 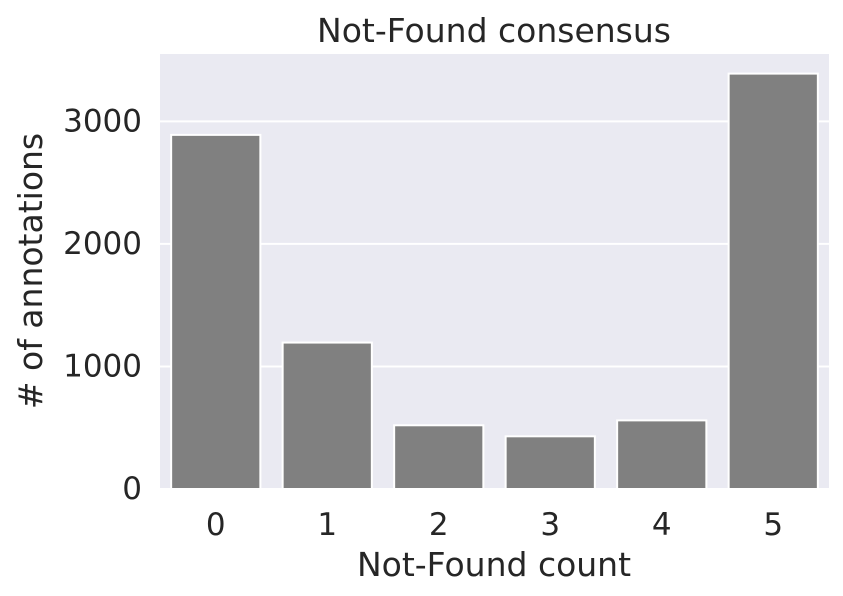 I want to click on x-axis-title: Not-Found count, so click(x=494, y=564).